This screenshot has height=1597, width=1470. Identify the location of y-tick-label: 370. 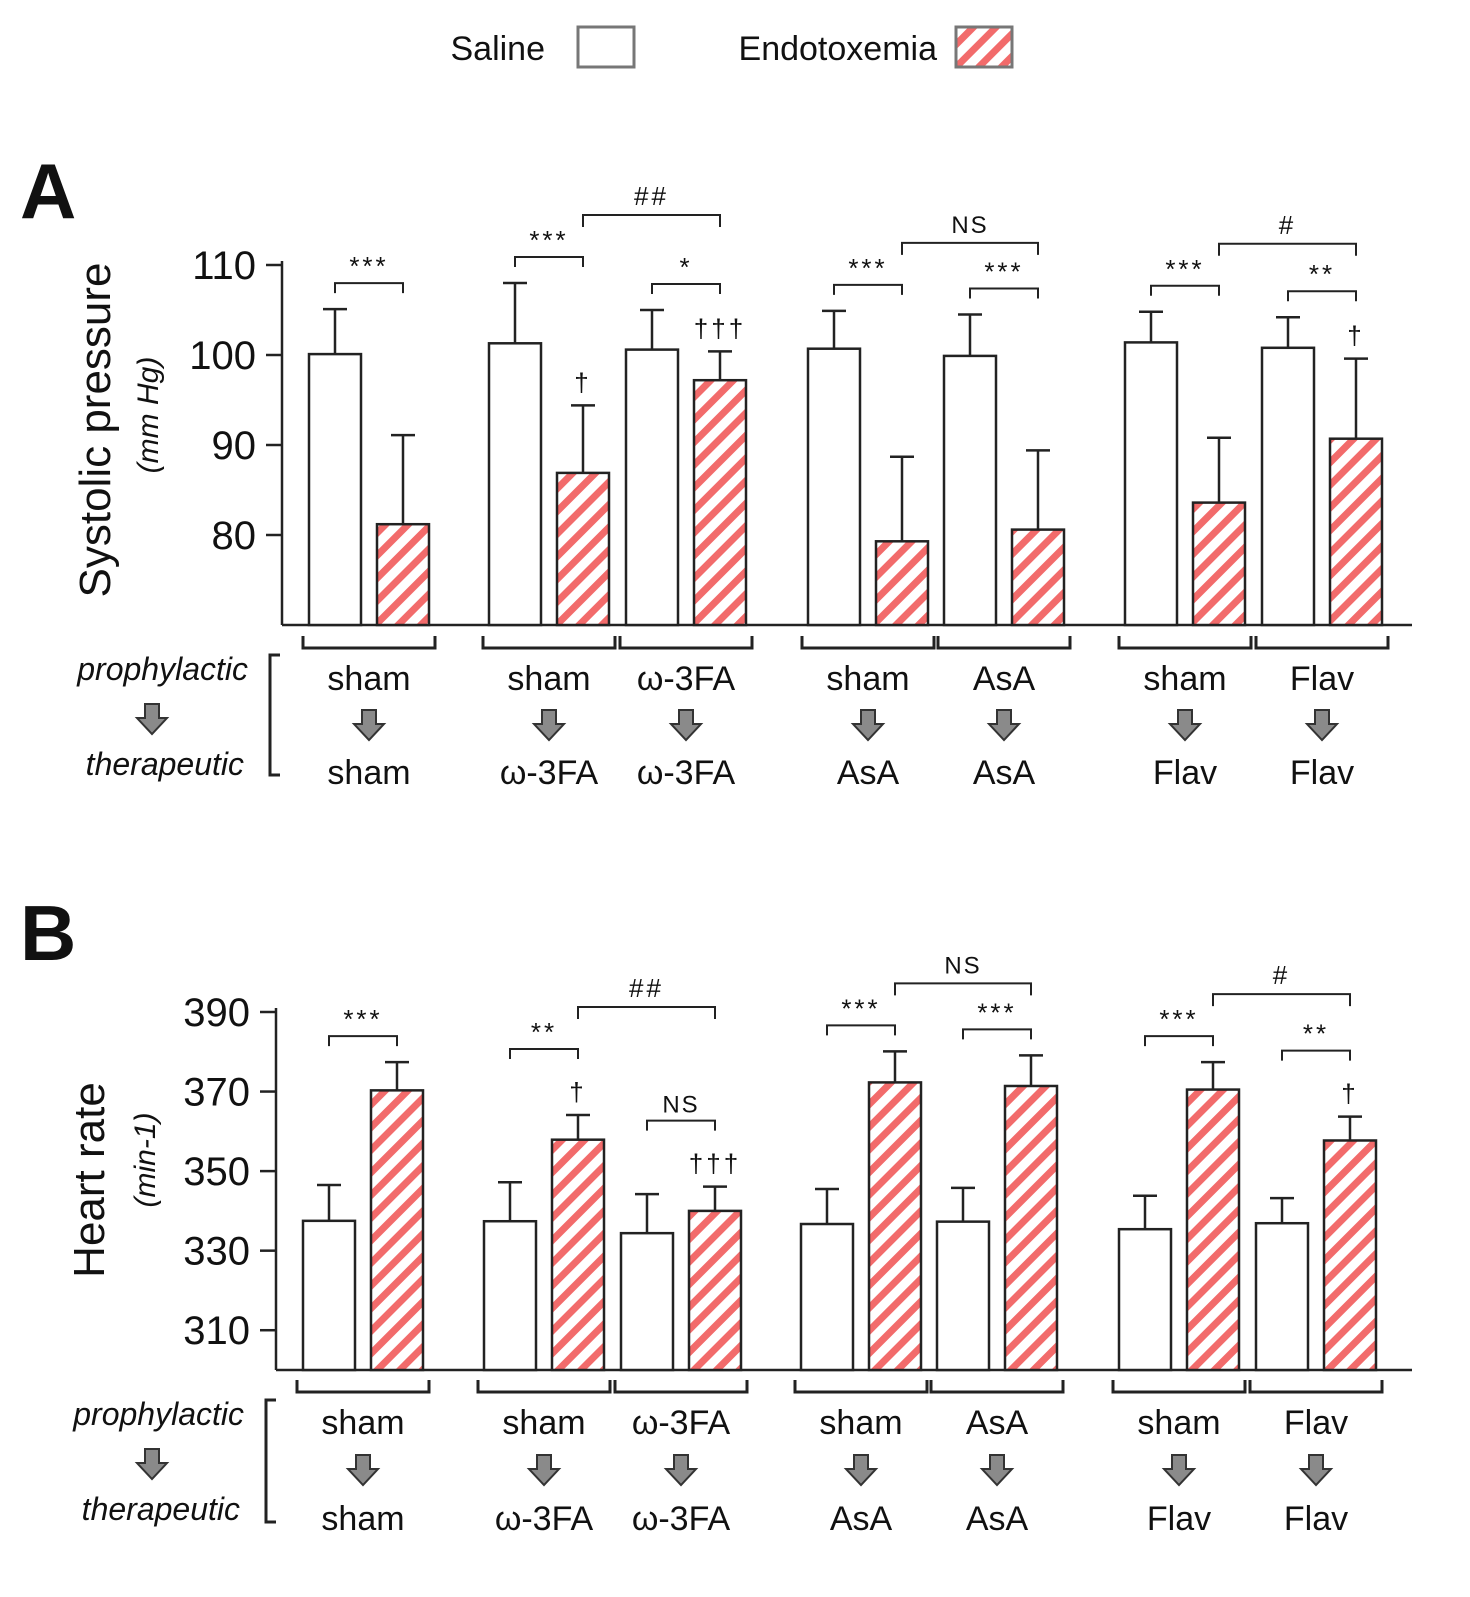
(216, 1093).